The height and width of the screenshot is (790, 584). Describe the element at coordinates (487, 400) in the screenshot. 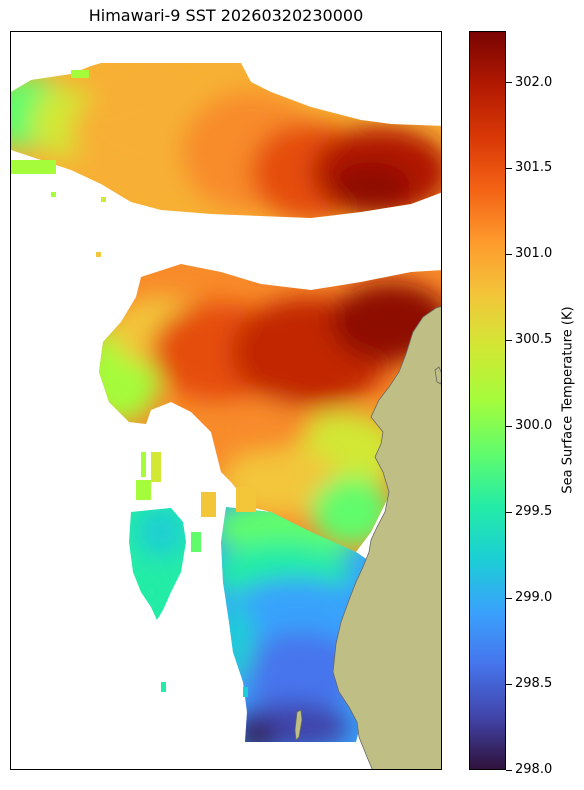

I see `colorbar` at that location.